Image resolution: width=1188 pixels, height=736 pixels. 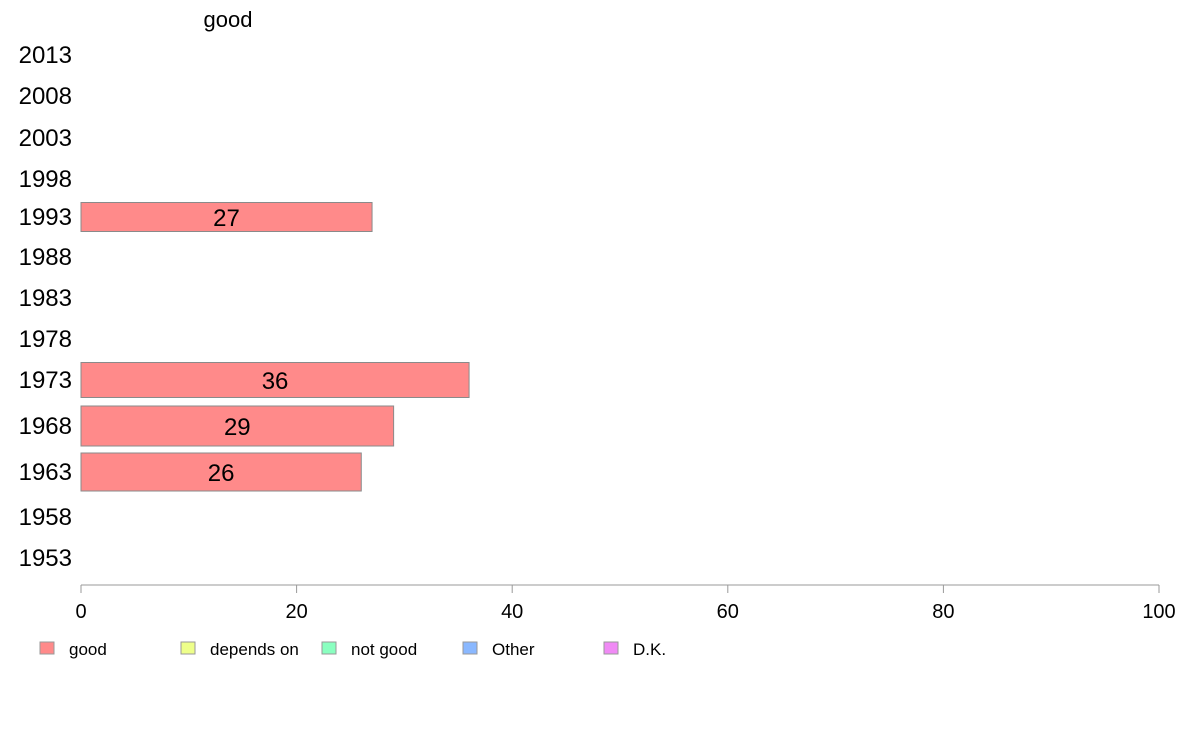 I want to click on x-tick-label: 20, so click(x=296, y=612).